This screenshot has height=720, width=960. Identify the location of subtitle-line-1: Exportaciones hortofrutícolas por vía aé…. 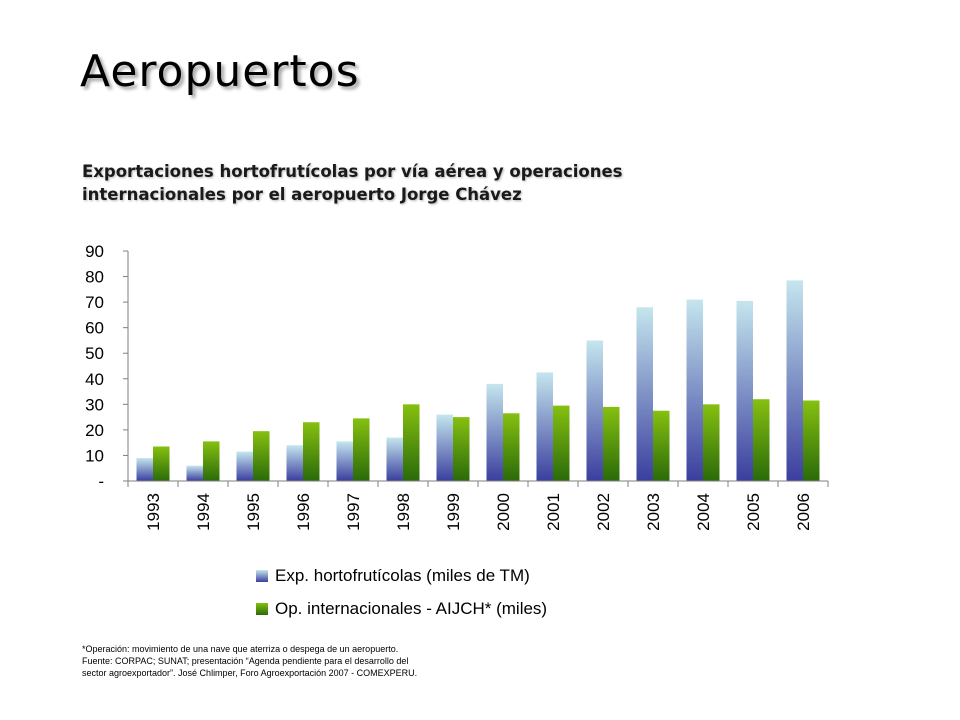
(352, 171).